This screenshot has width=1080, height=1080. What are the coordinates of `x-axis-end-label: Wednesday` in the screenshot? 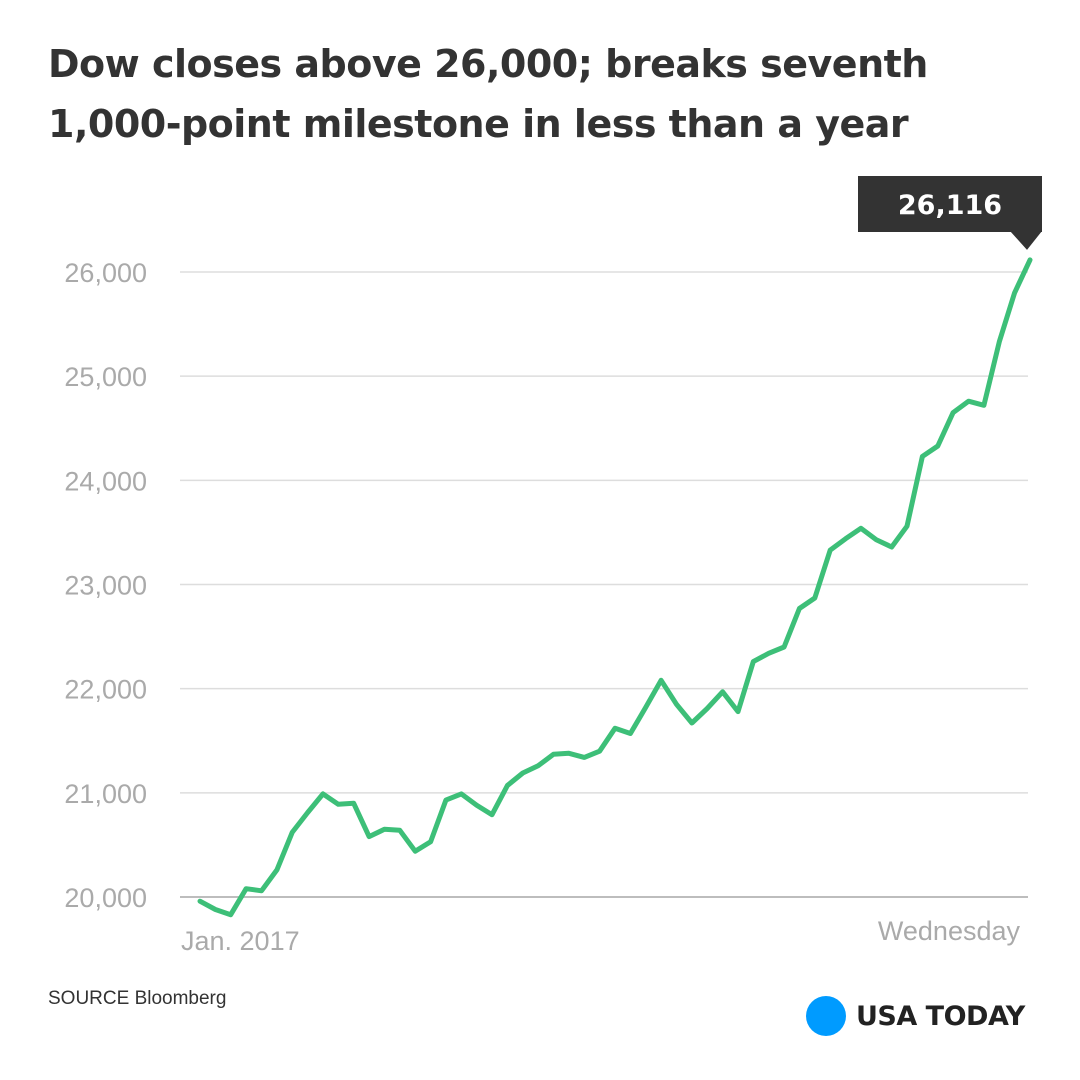 It's located at (949, 931).